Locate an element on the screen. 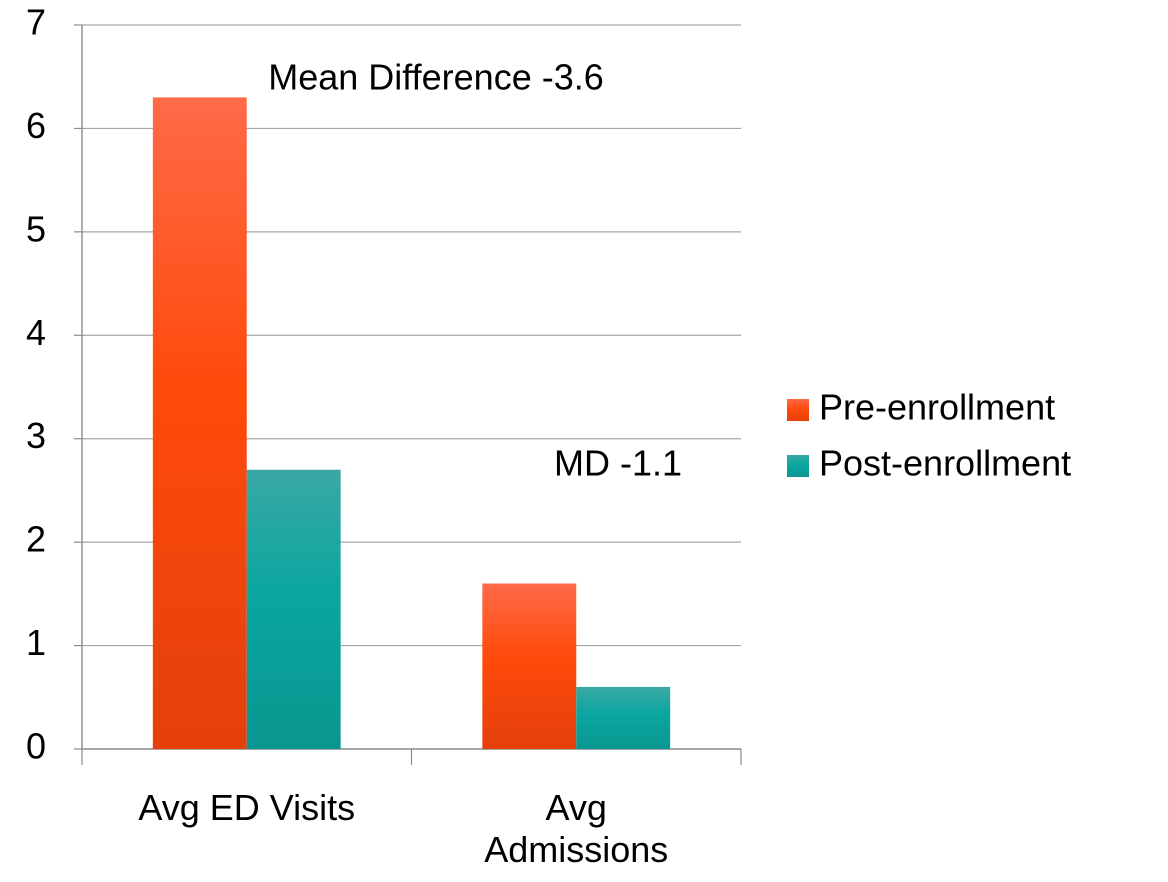 This screenshot has width=1168, height=882. annotation: MD -1.1 is located at coordinates (618, 463).